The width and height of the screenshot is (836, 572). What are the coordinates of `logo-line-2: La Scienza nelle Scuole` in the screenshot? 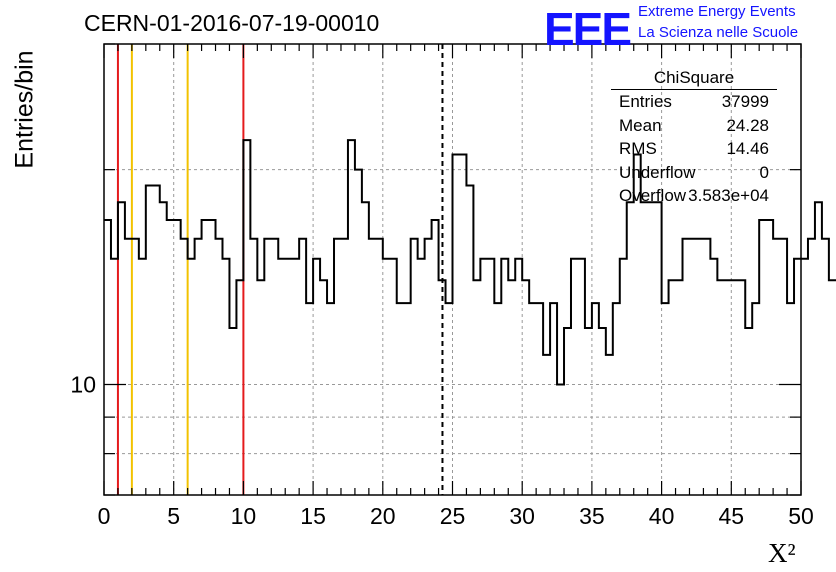 It's located at (718, 32).